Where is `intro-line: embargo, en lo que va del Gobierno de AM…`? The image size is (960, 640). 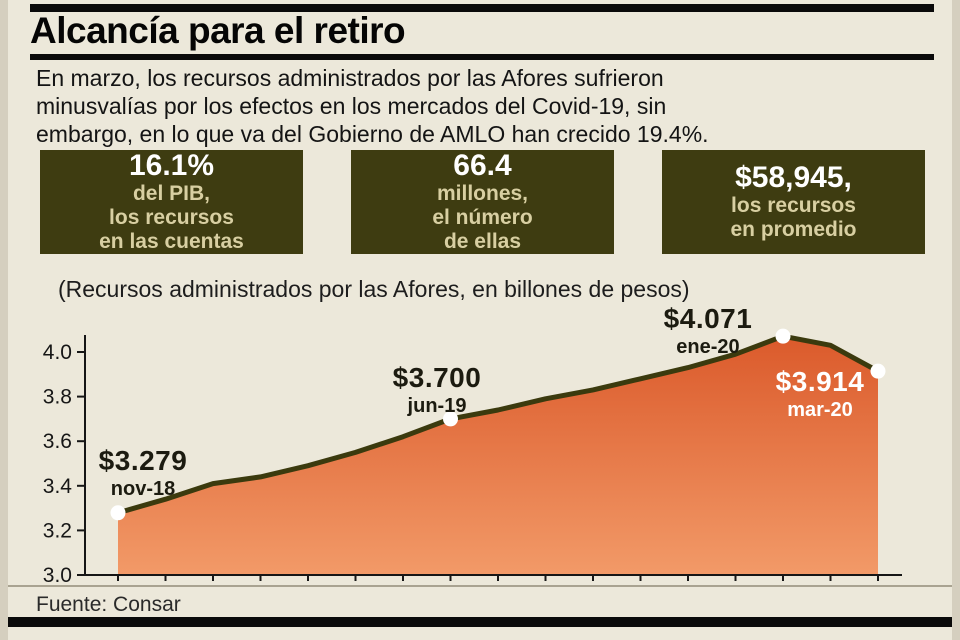 intro-line: embargo, en lo que va del Gobierno de AM… is located at coordinates (372, 134).